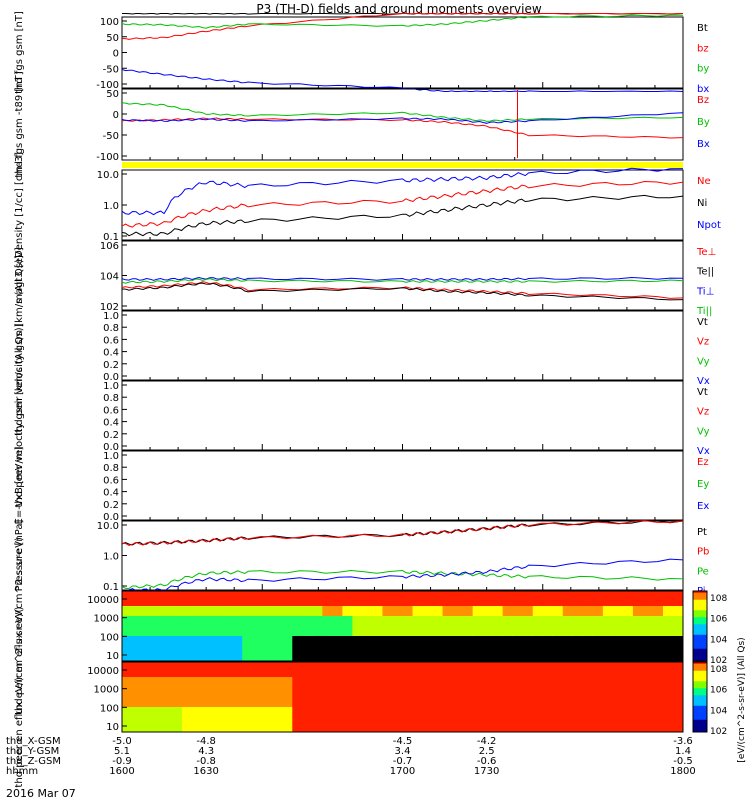 The width and height of the screenshot is (750, 800). I want to click on panel-frame, so click(402, 124).